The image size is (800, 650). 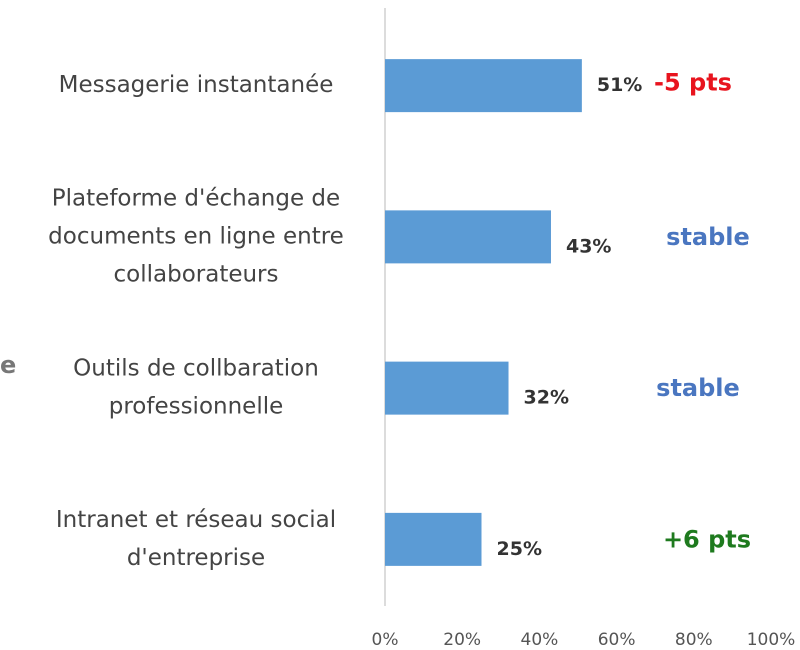 What do you see at coordinates (196, 85) in the screenshot?
I see `category-label: Messagerie instantanée` at bounding box center [196, 85].